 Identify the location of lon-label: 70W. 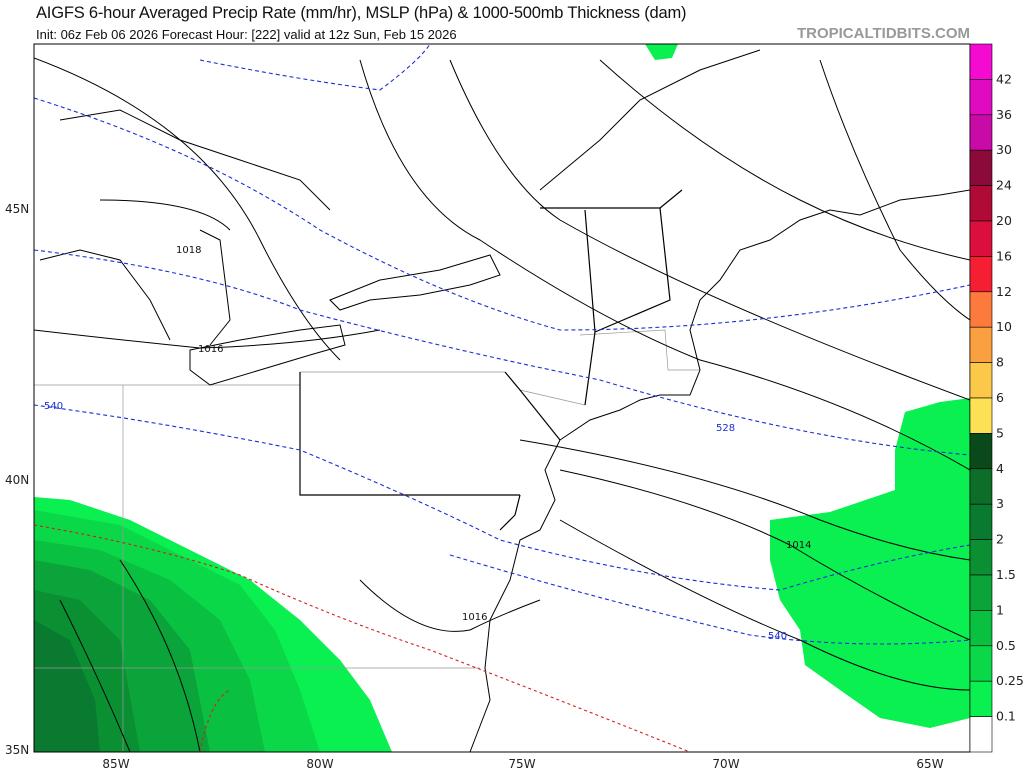
(725, 764).